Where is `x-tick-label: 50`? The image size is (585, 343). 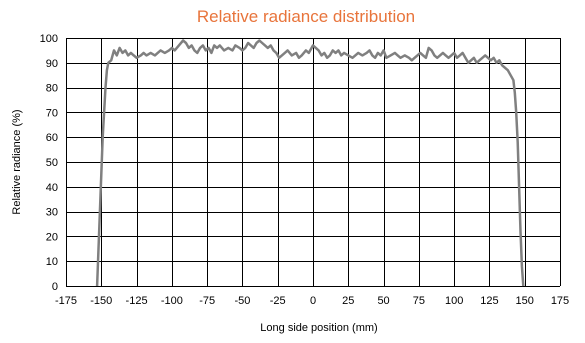 x-tick-label: 50 is located at coordinates (383, 301).